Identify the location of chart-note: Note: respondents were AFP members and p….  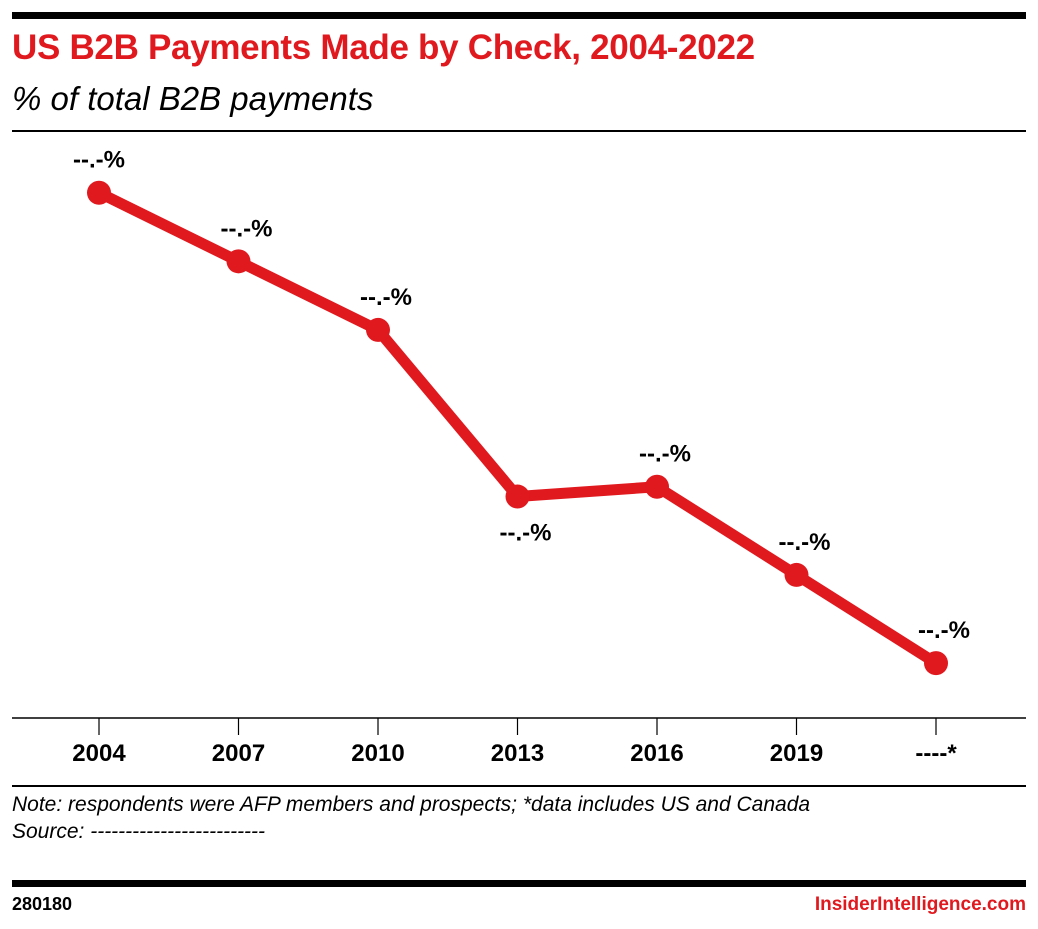
(411, 804).